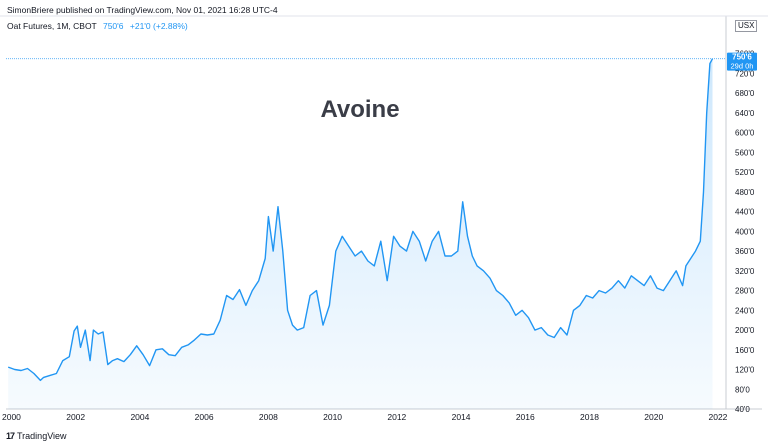  What do you see at coordinates (525, 417) in the screenshot?
I see `x-tick-label: 2016` at bounding box center [525, 417].